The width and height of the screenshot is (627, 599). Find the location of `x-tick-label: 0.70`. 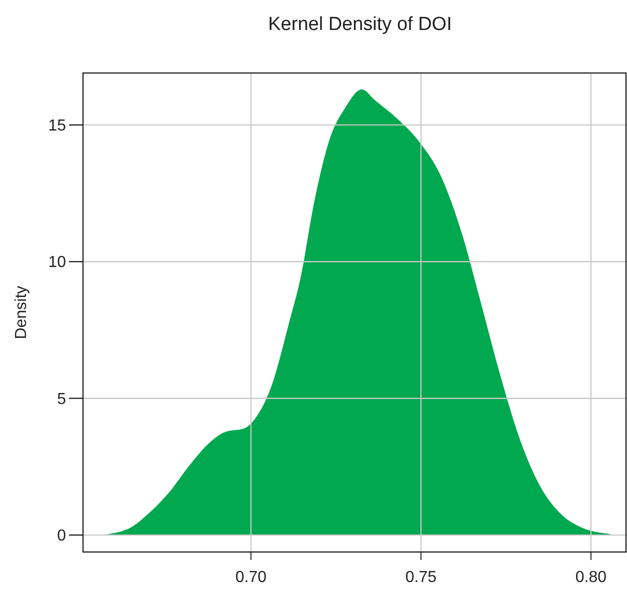

x-tick-label: 0.70 is located at coordinates (251, 577).